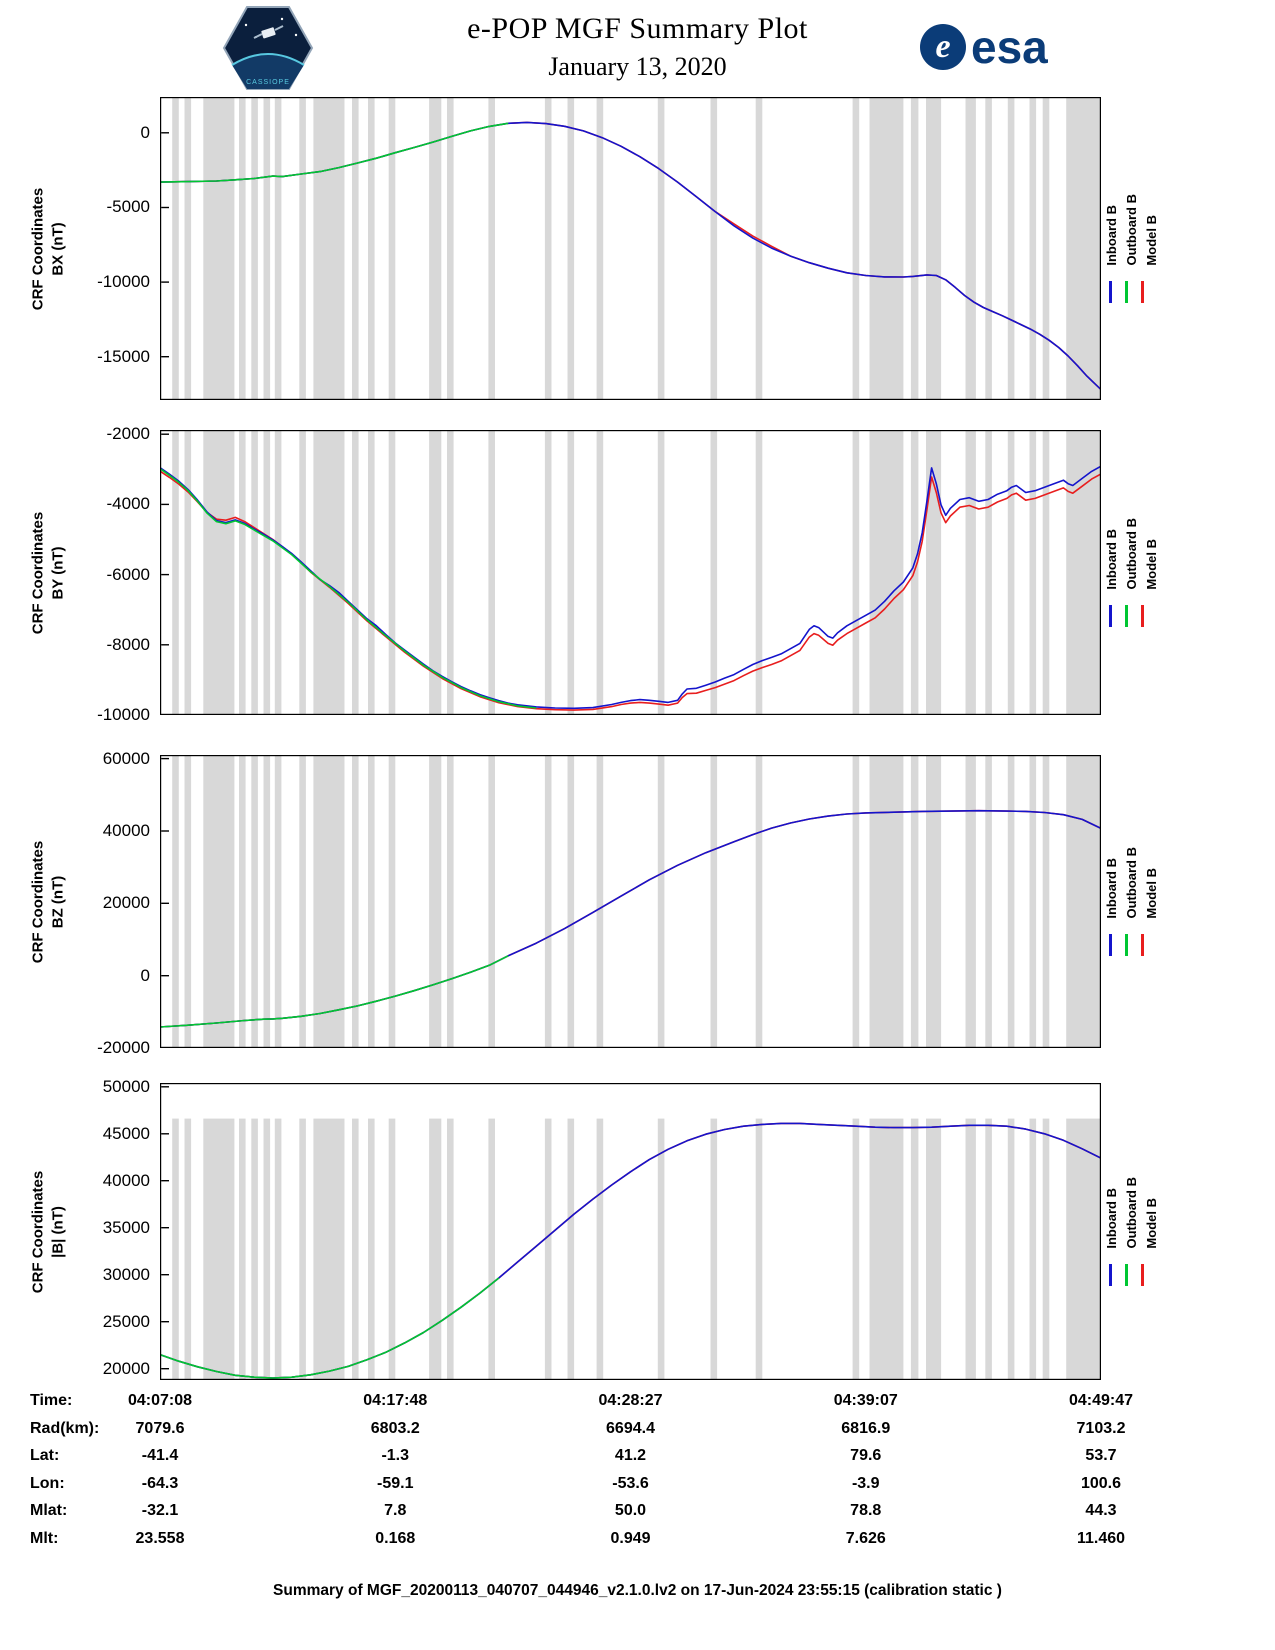 The height and width of the screenshot is (1650, 1275). Describe the element at coordinates (866, 1455) in the screenshot. I see `table-cell: 79.6` at that location.